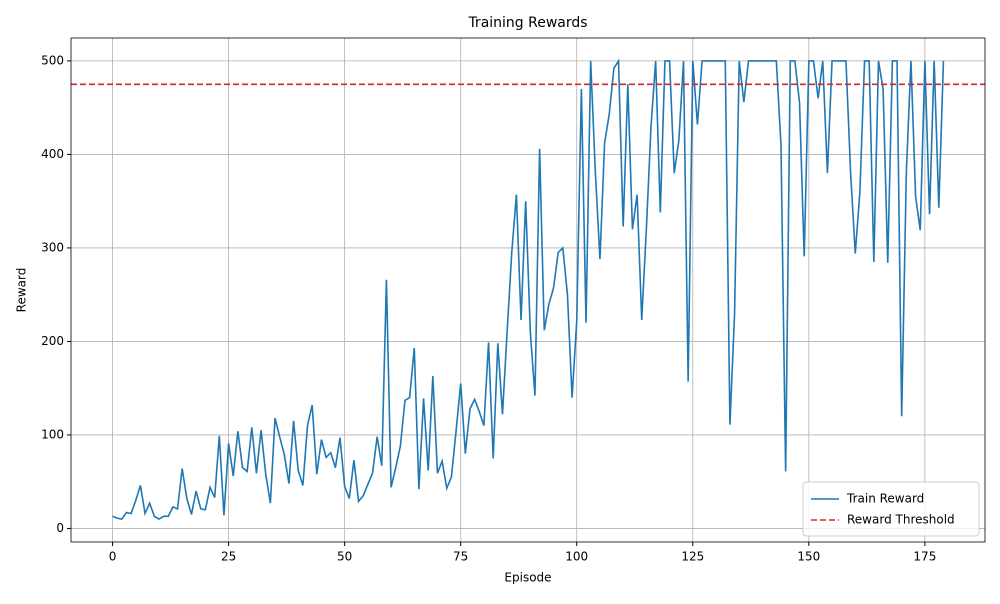 This screenshot has width=1000, height=604. What do you see at coordinates (113, 557) in the screenshot?
I see `x-tick-label: 0` at bounding box center [113, 557].